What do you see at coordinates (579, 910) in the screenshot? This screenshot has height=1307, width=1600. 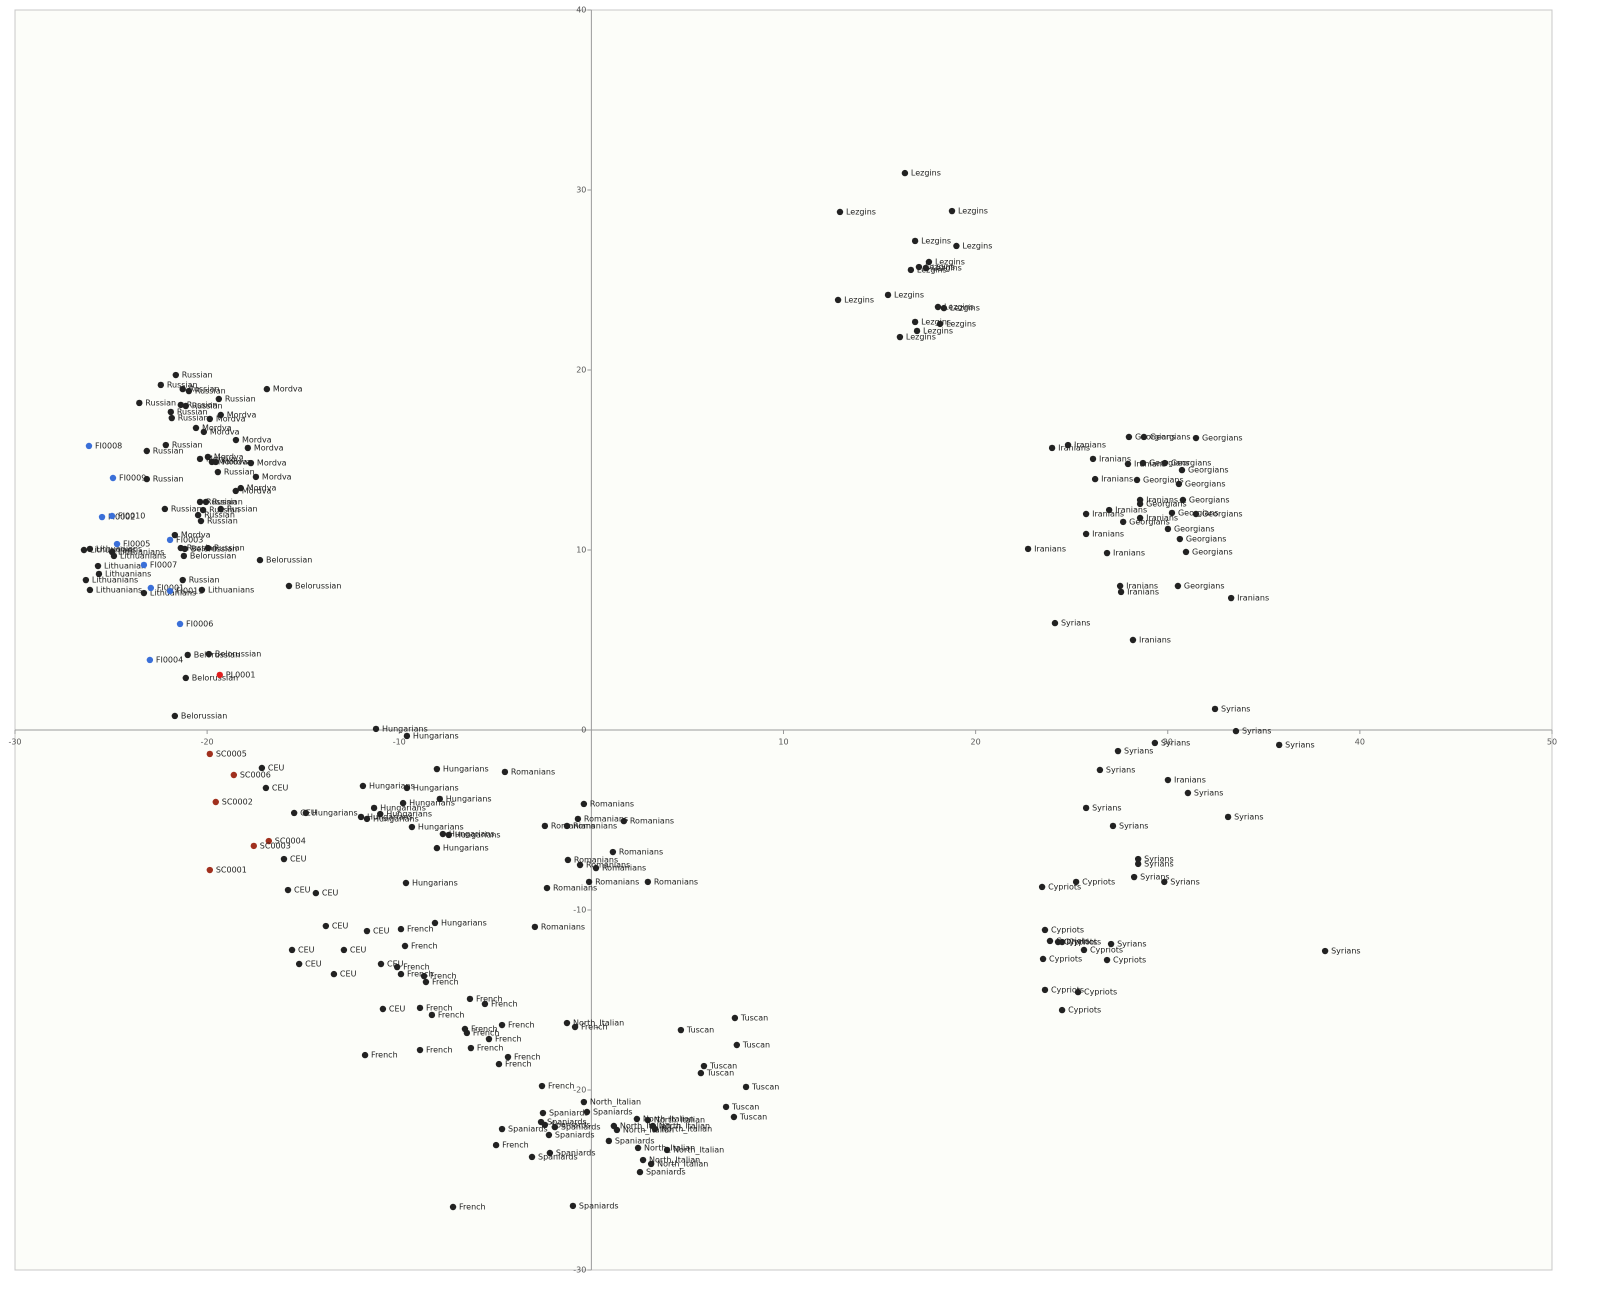 I see `y-tick-label: -10` at bounding box center [579, 910].